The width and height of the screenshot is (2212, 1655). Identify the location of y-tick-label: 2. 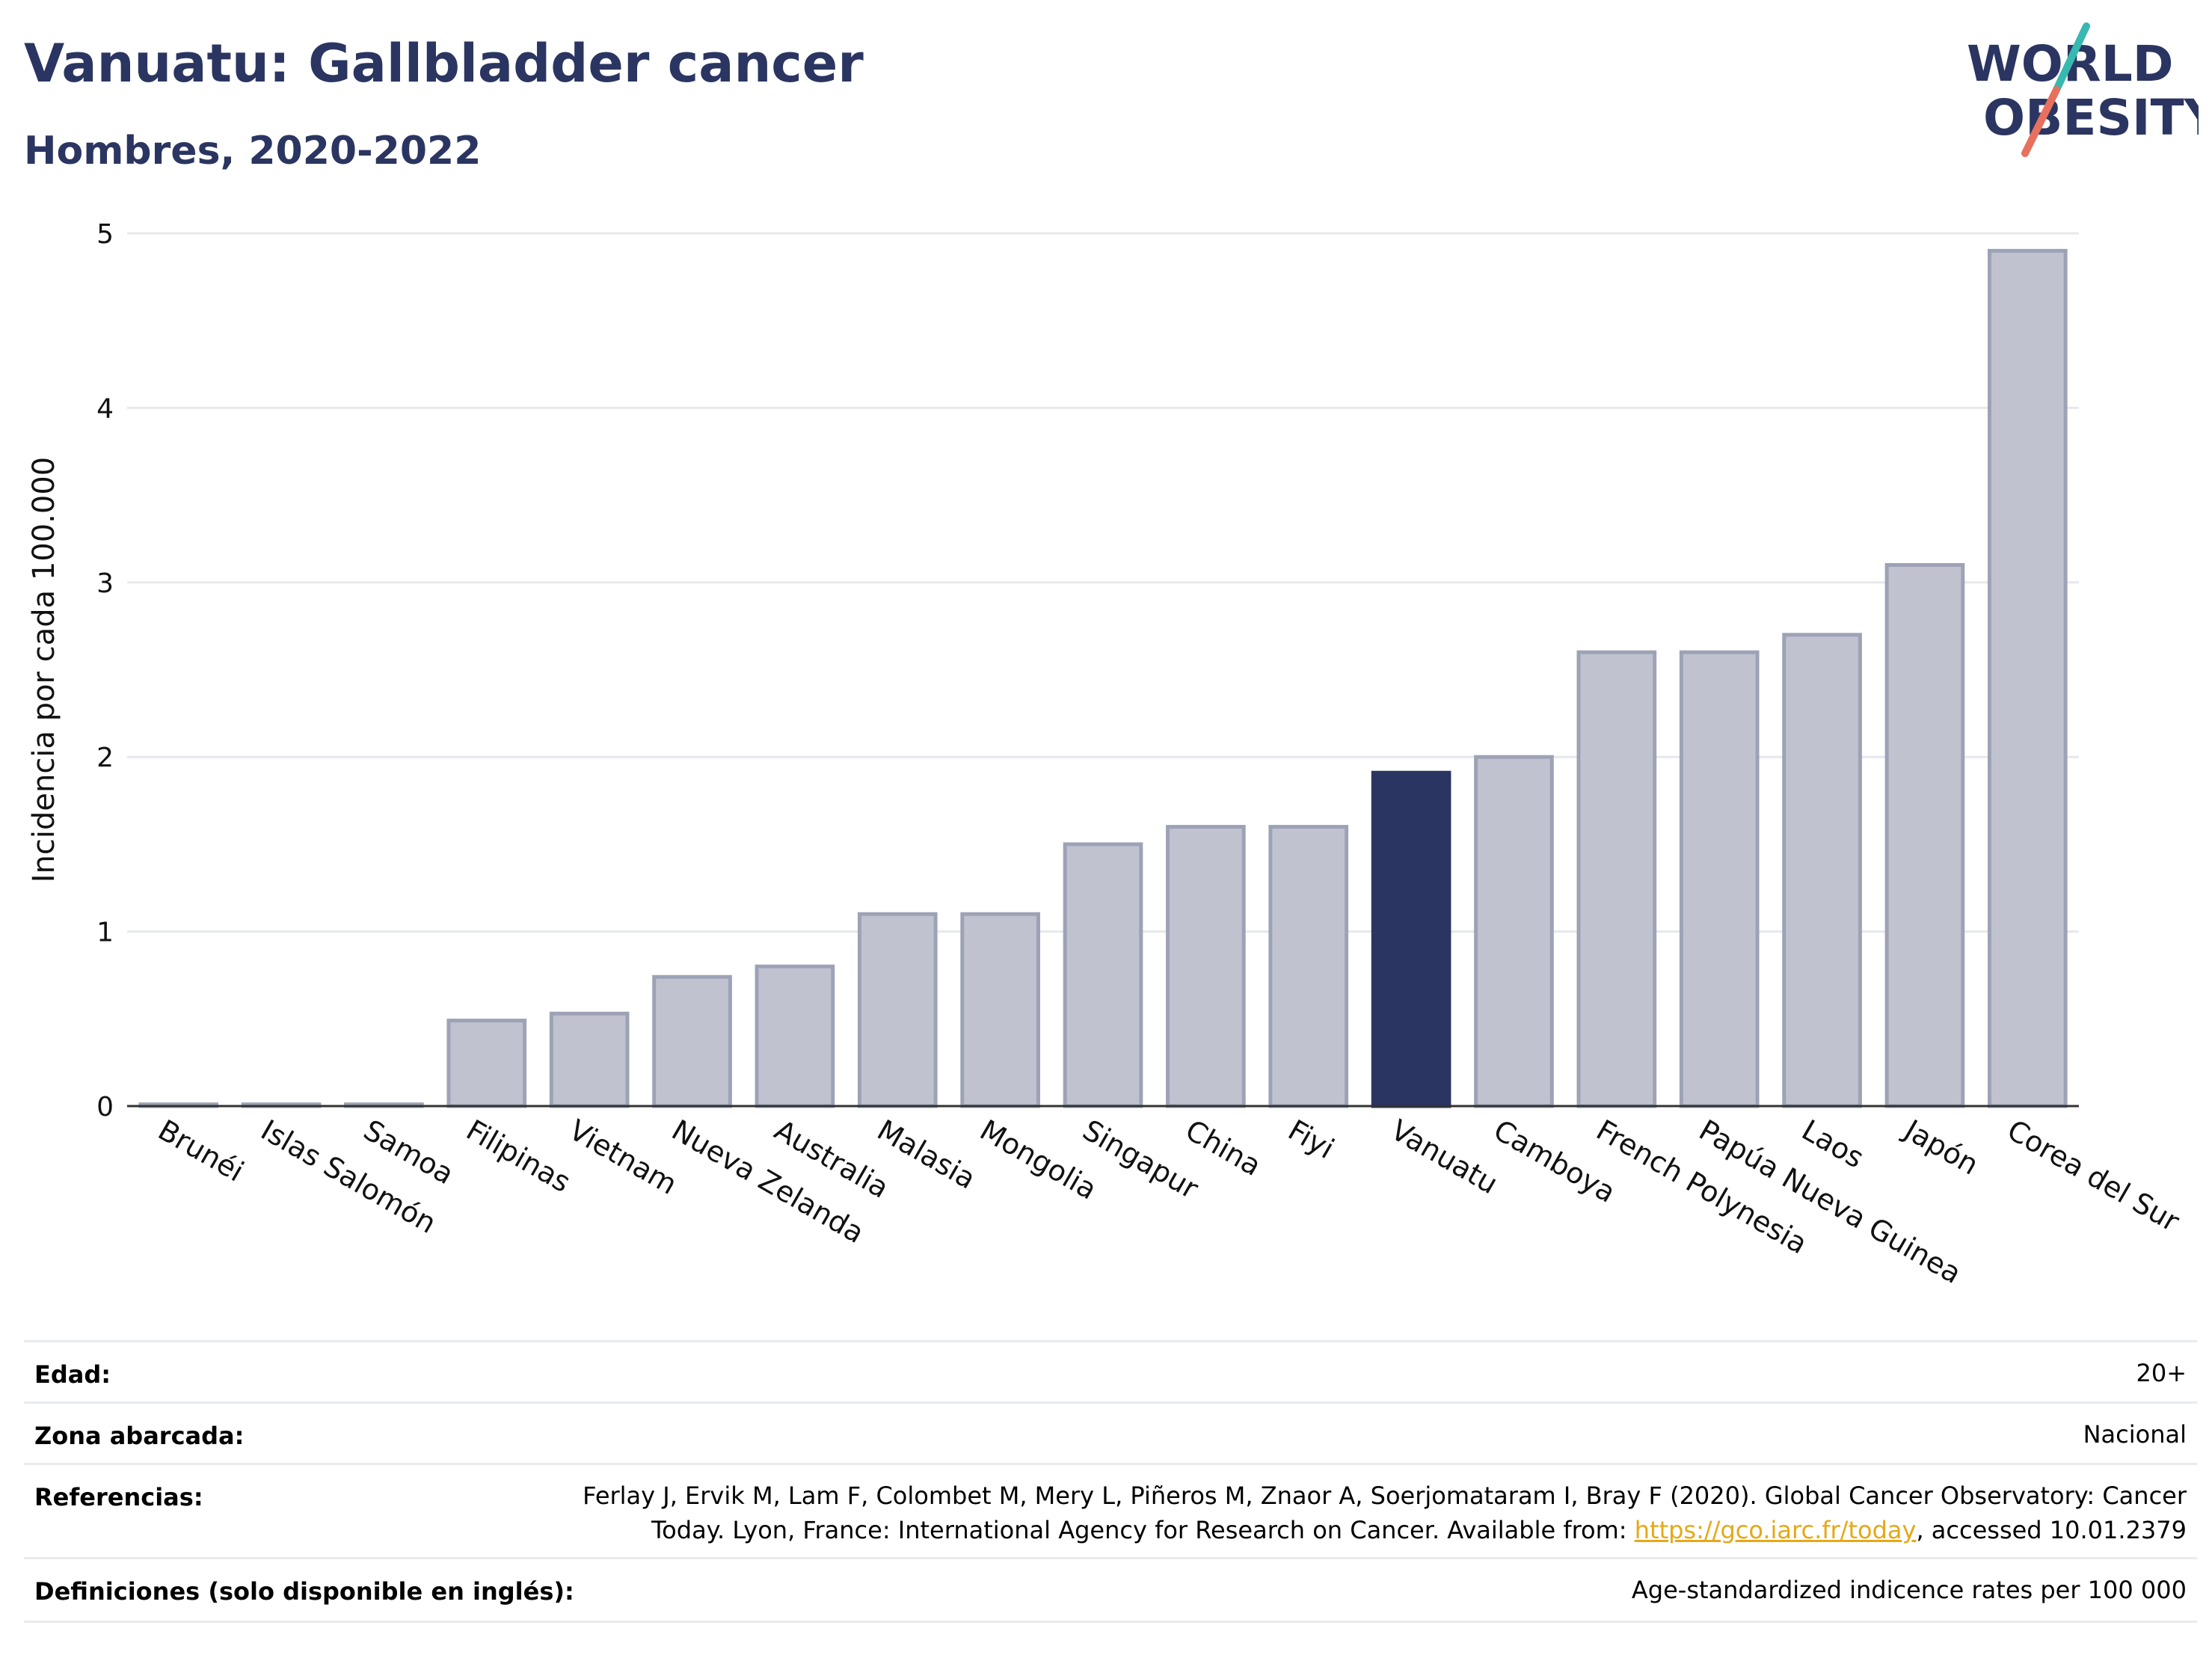
(105, 758).